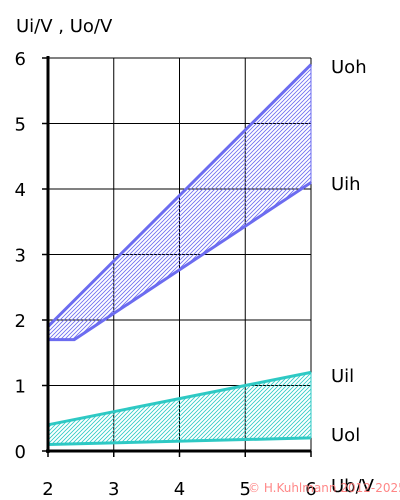  I want to click on x-tick-label-4: 4, so click(179, 489).